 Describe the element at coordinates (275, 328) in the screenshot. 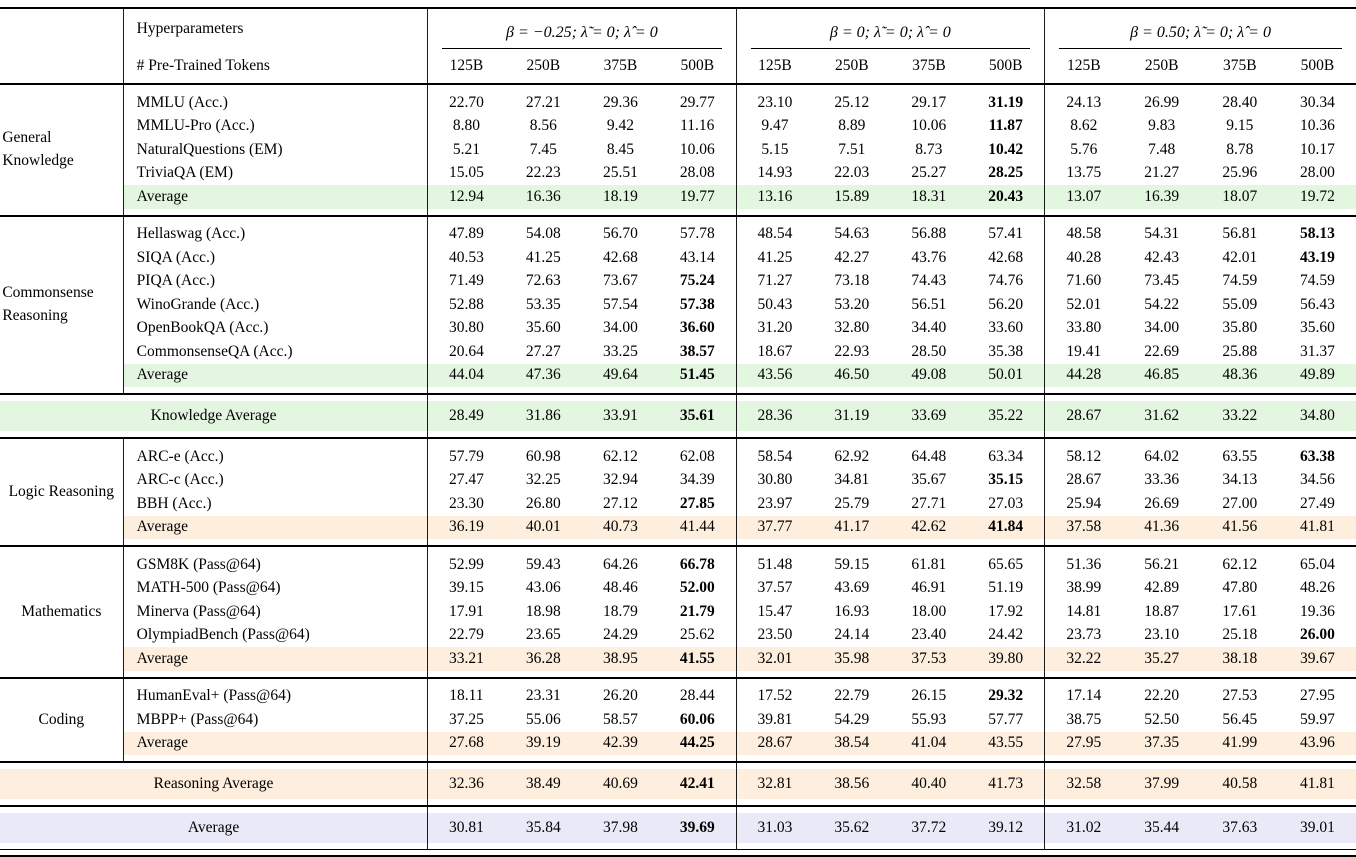

I see `benchmark-name: OpenBookQA (Acc.)` at that location.